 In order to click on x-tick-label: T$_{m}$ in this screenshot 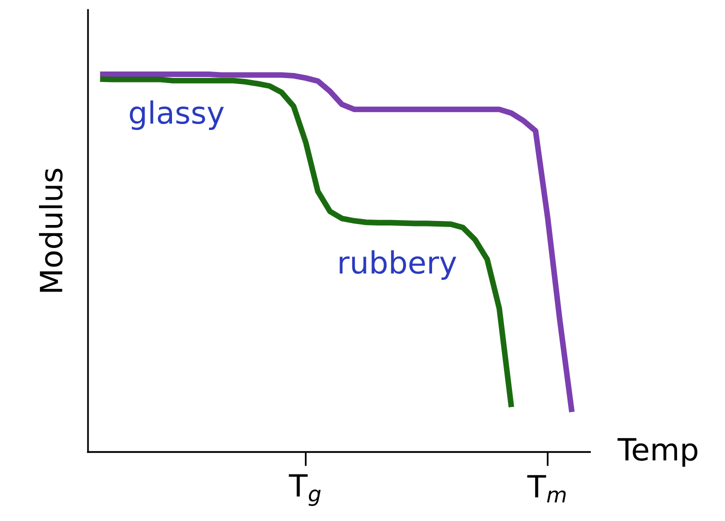, I will do `click(546, 488)`.